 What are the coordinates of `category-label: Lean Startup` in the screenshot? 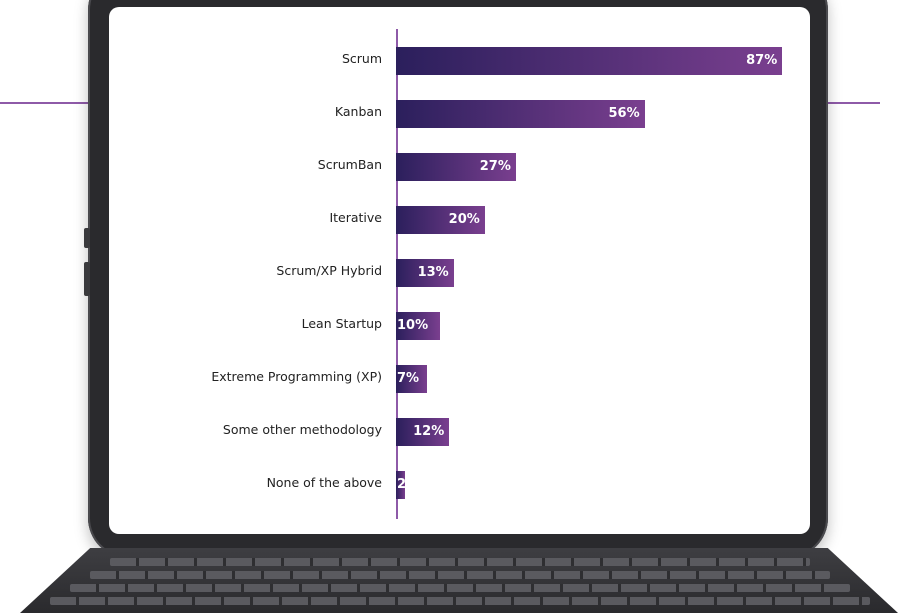 It's located at (341, 323).